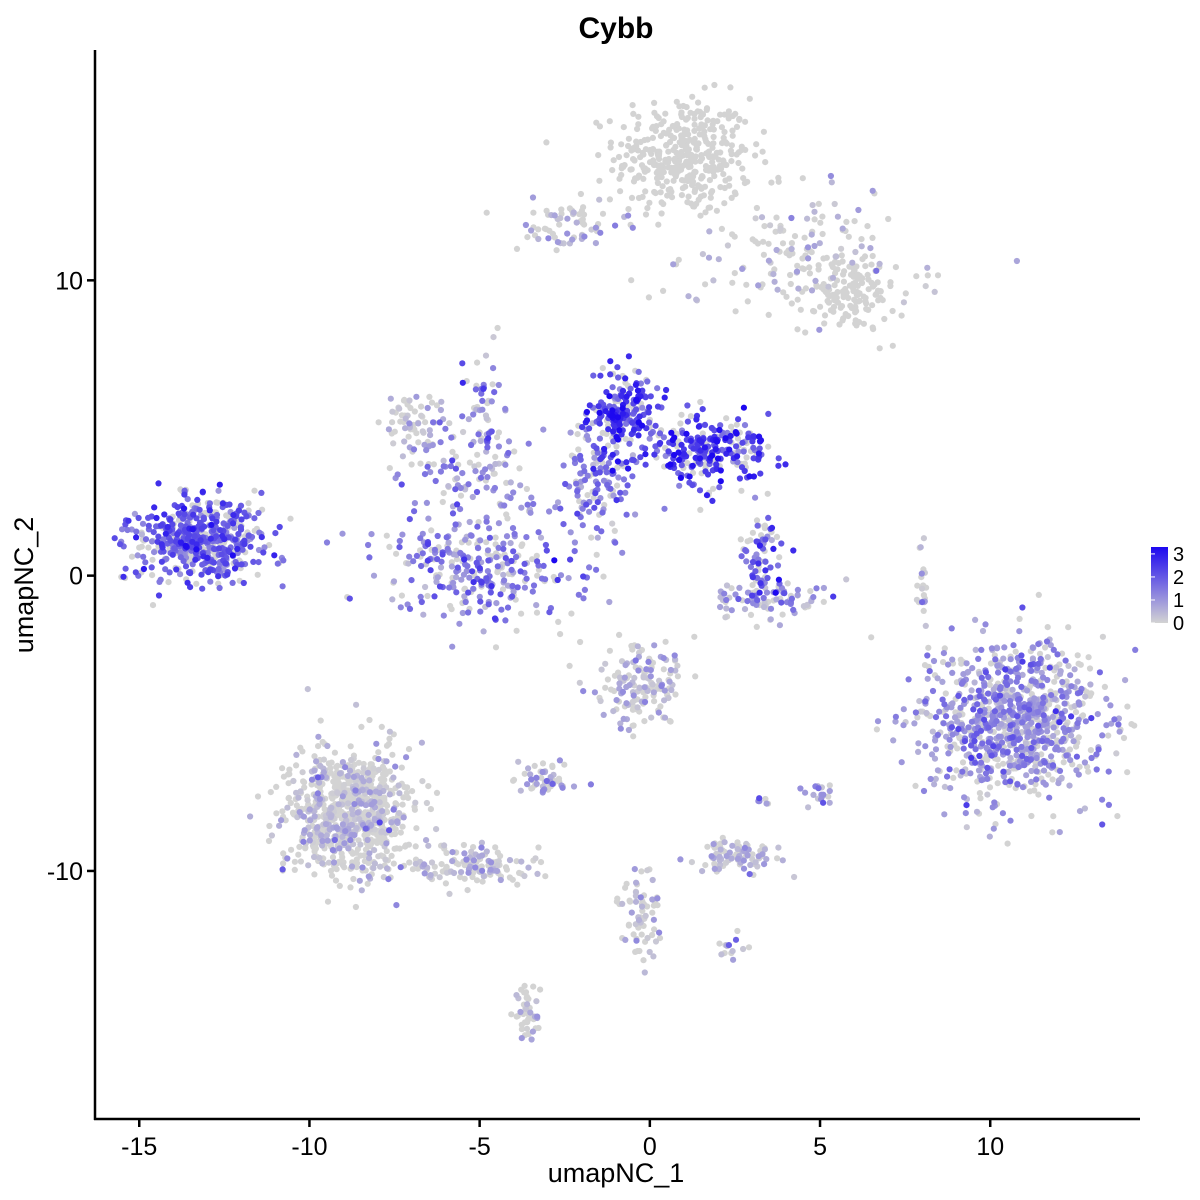  Describe the element at coordinates (616, 1173) in the screenshot. I see `x-axis-title: umapNC_1` at that location.